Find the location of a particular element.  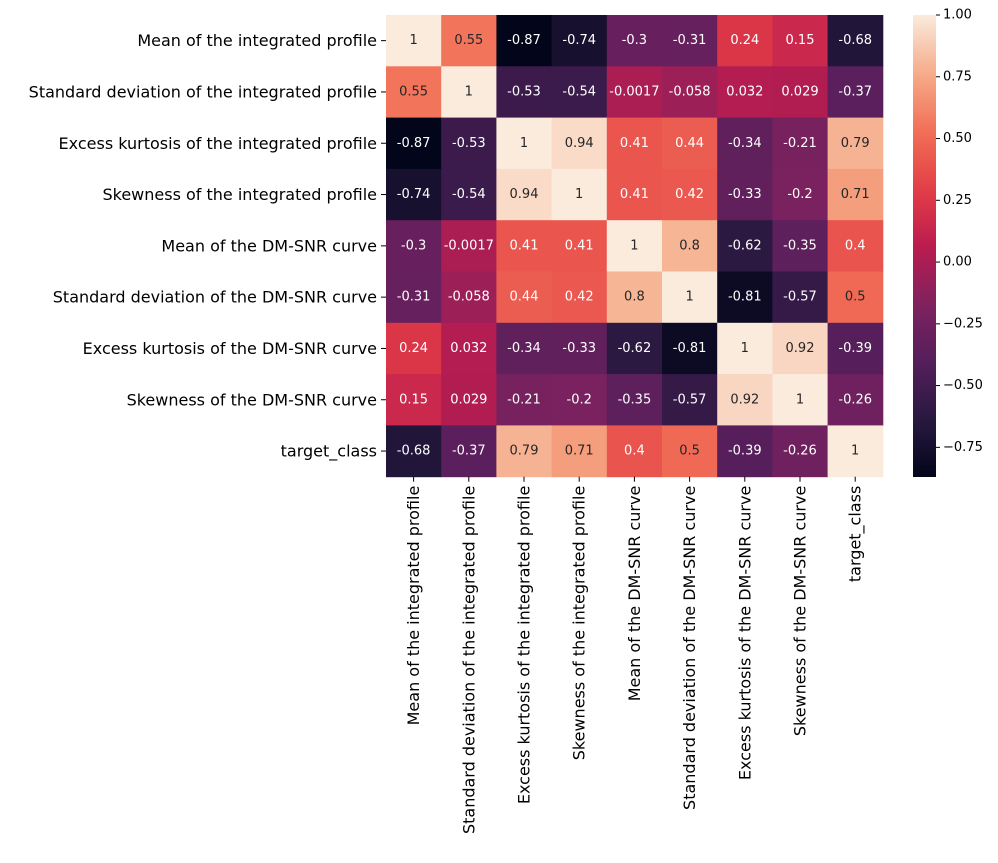

colorbar-tick-label-5: −0.25 is located at coordinates (963, 323).